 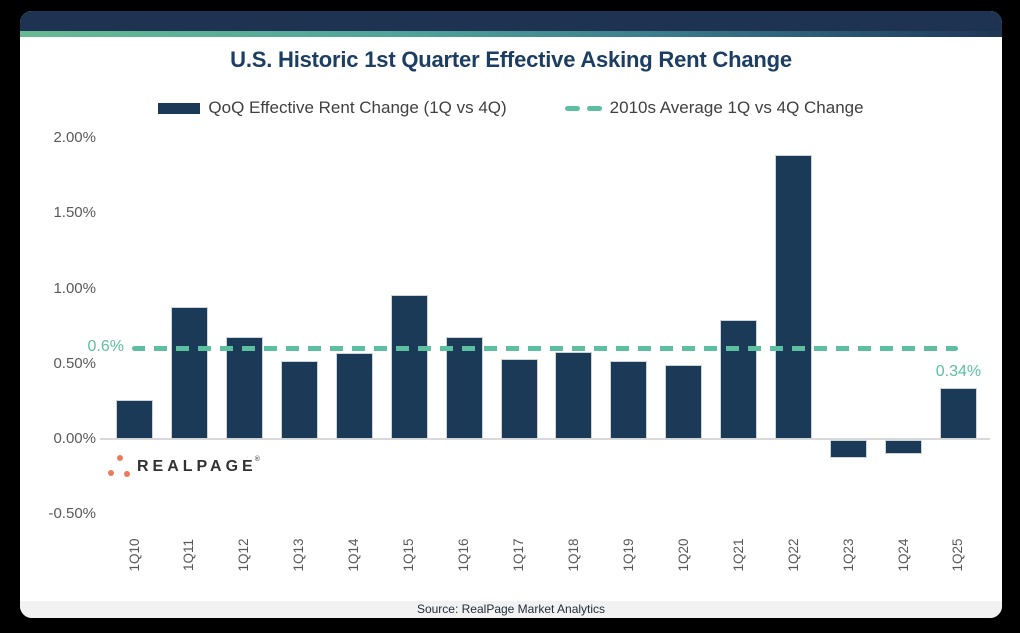 I want to click on bar-1Q13, so click(x=299, y=399).